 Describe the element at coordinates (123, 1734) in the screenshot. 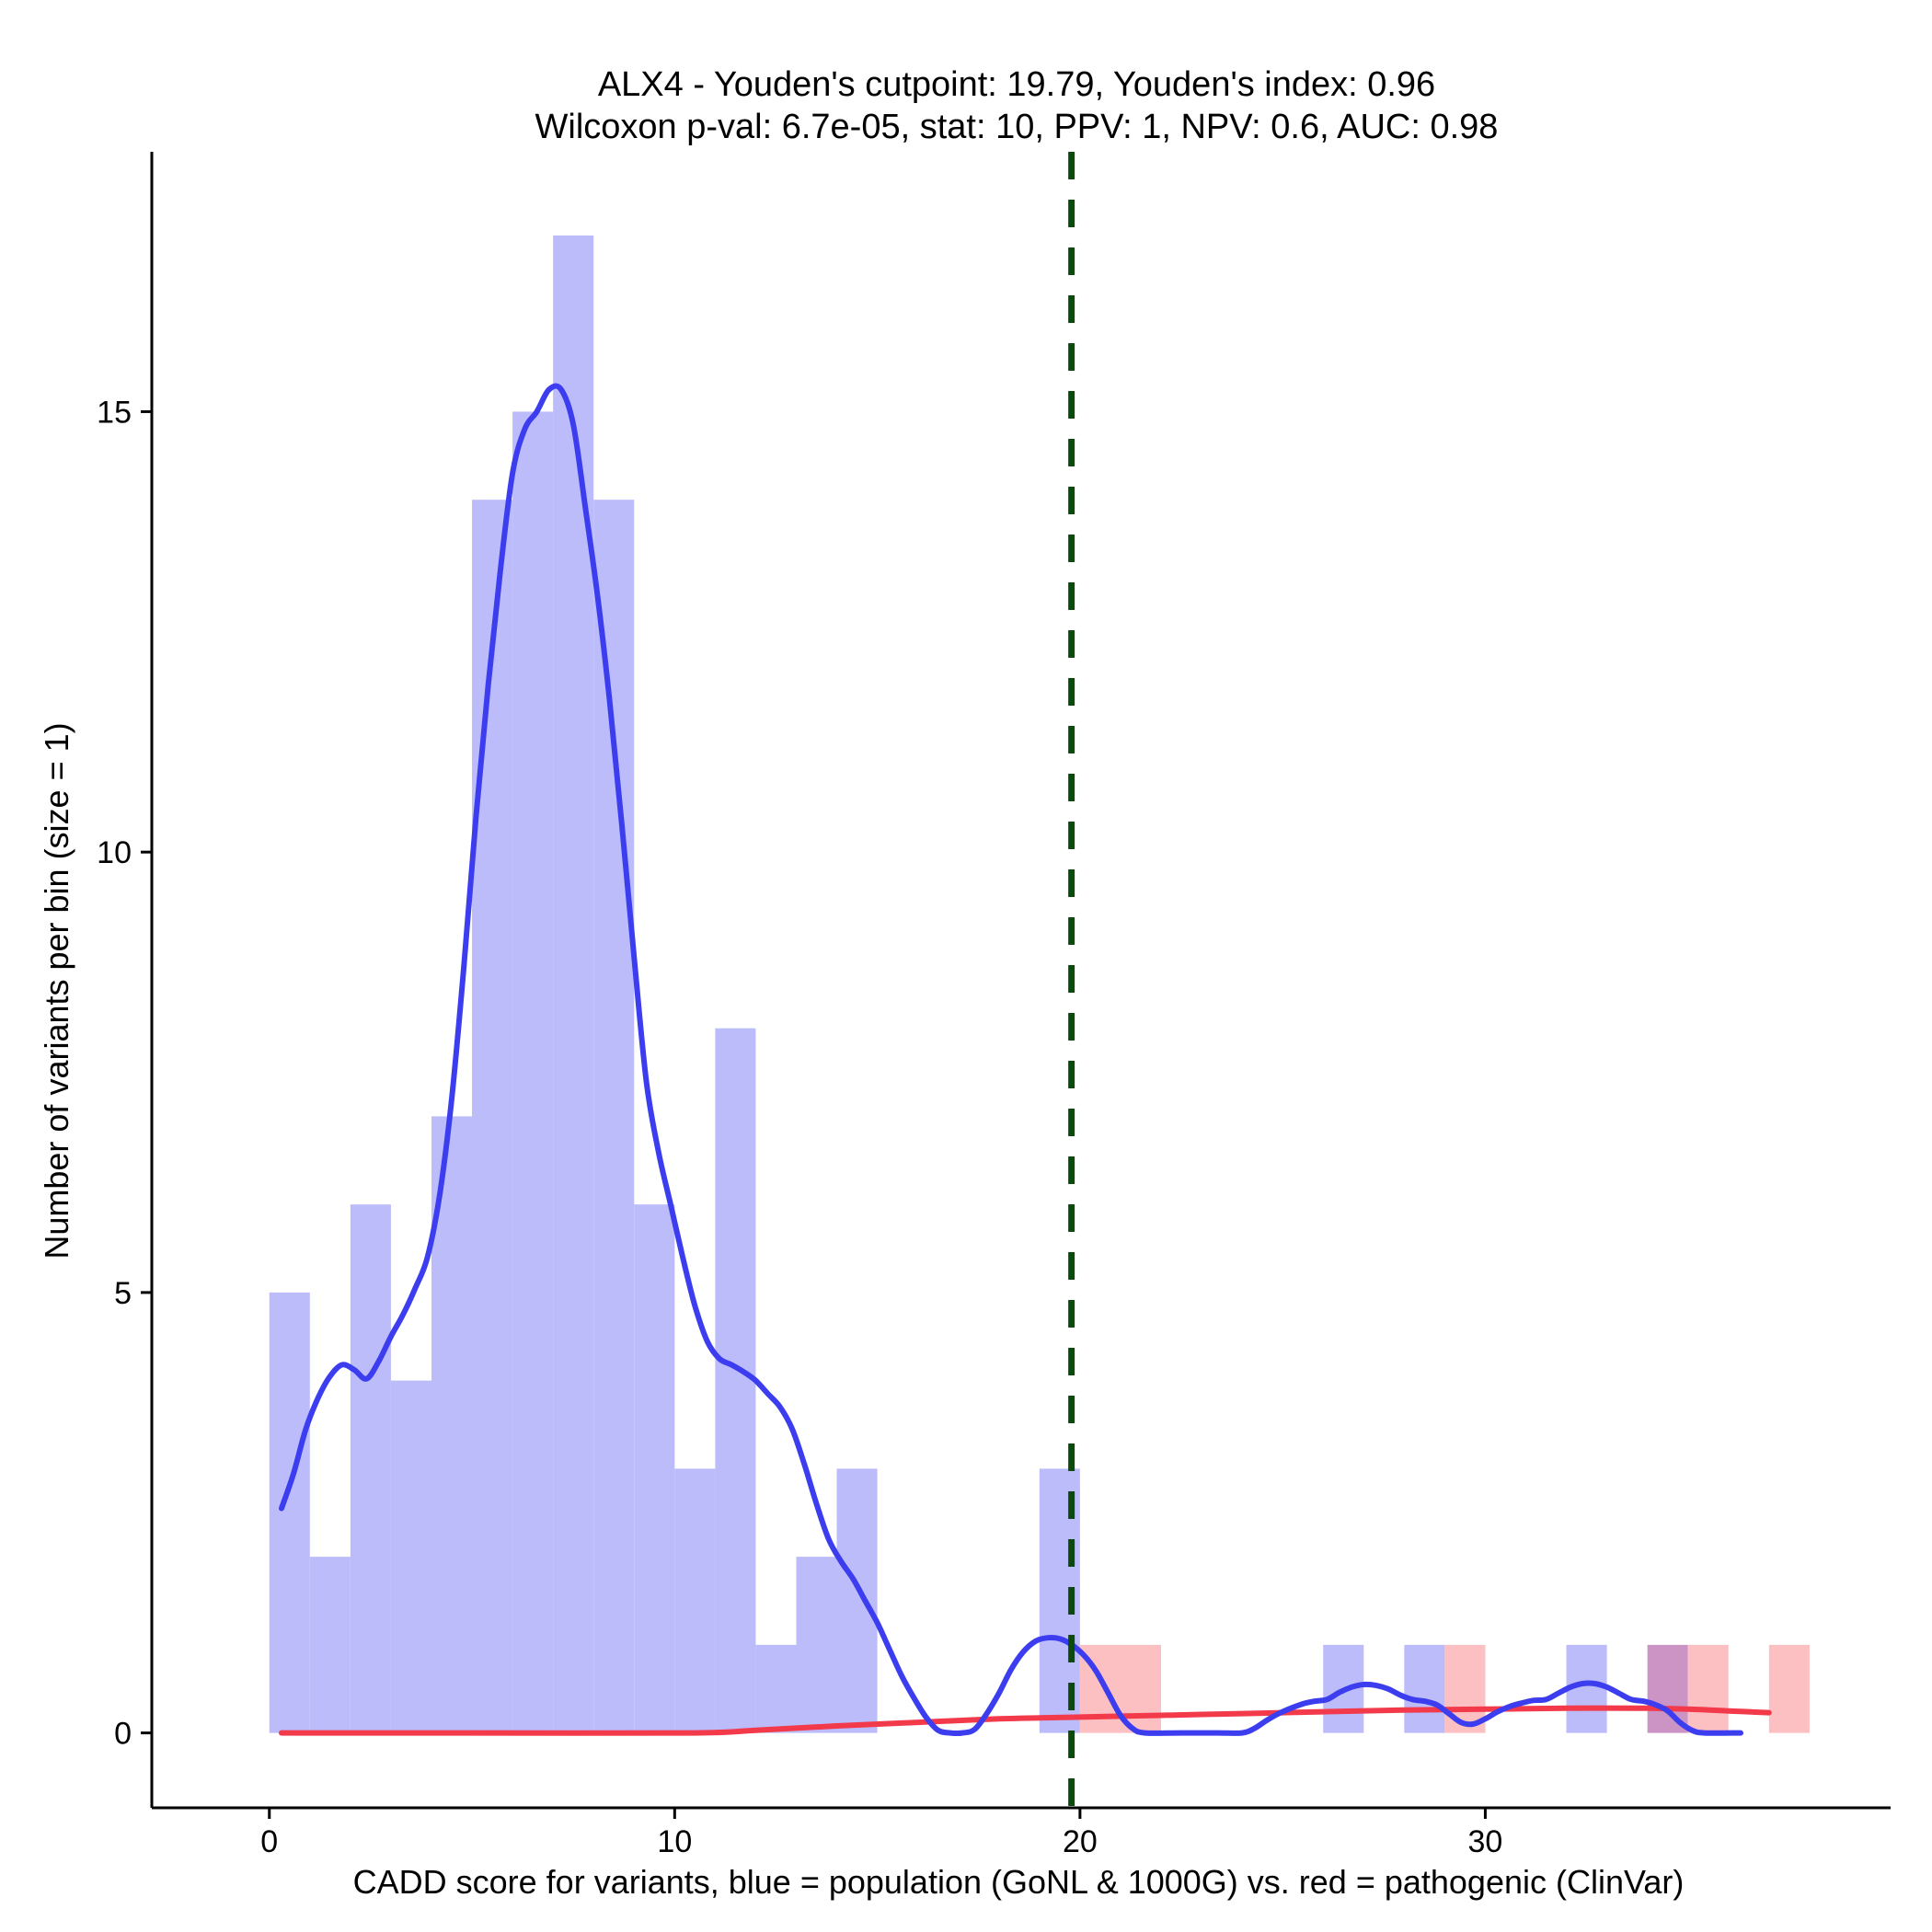

I see `y-tick-label: 0` at that location.